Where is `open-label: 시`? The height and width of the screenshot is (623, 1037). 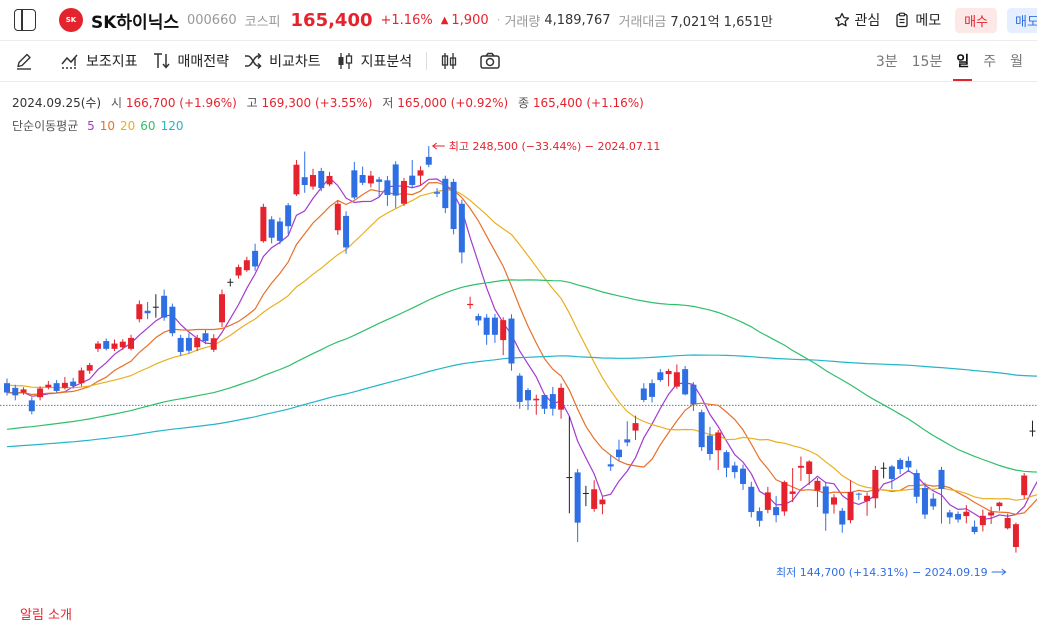
open-label: 시 is located at coordinates (116, 103).